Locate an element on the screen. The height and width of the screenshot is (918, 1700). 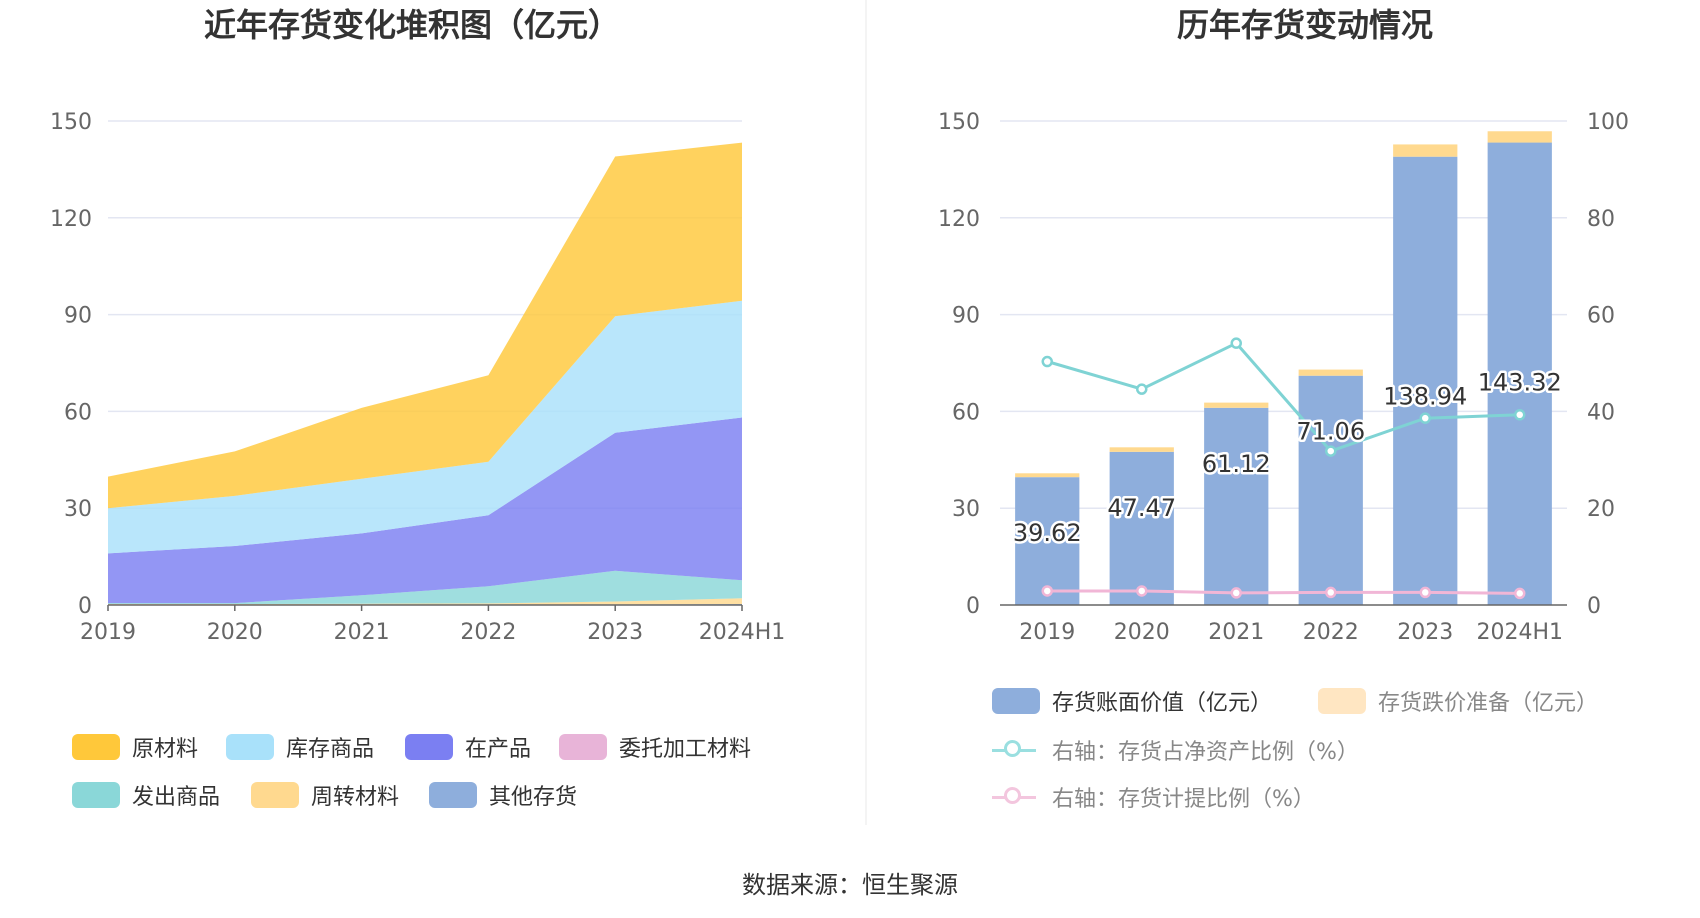
area-发出商品 is located at coordinates (425, 587).